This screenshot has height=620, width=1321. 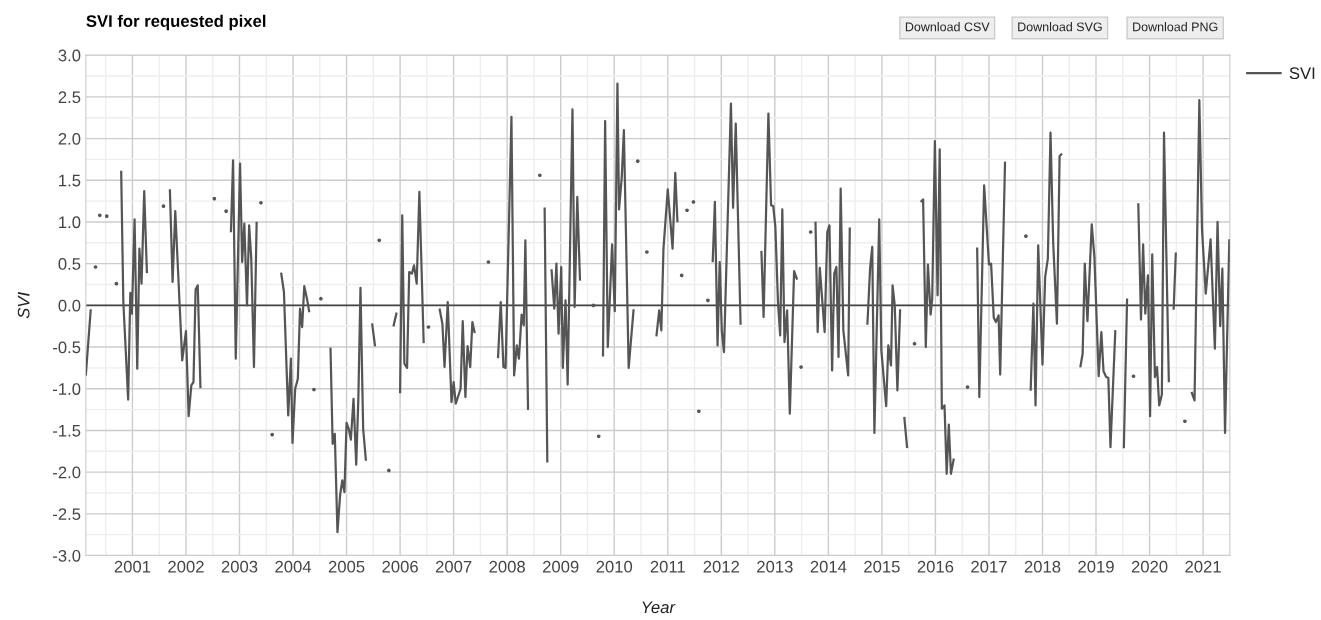 I want to click on text: Download PNG, so click(x=1175, y=27).